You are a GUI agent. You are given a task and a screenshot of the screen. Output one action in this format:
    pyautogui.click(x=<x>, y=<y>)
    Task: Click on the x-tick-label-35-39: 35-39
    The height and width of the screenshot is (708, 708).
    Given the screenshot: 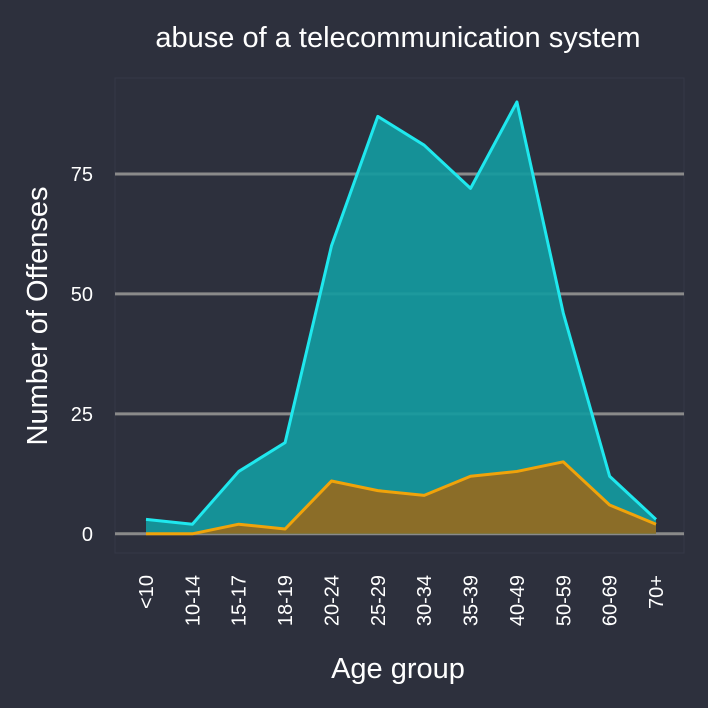 What is the action you would take?
    pyautogui.click(x=472, y=600)
    